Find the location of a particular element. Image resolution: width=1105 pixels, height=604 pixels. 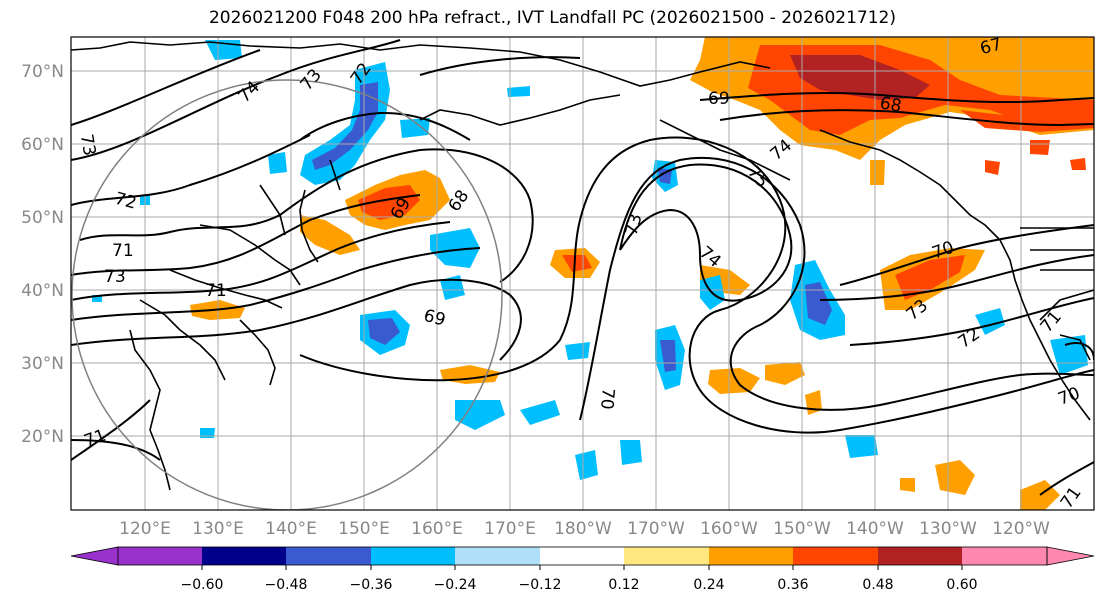

lon-label: 170°E is located at coordinates (510, 529).